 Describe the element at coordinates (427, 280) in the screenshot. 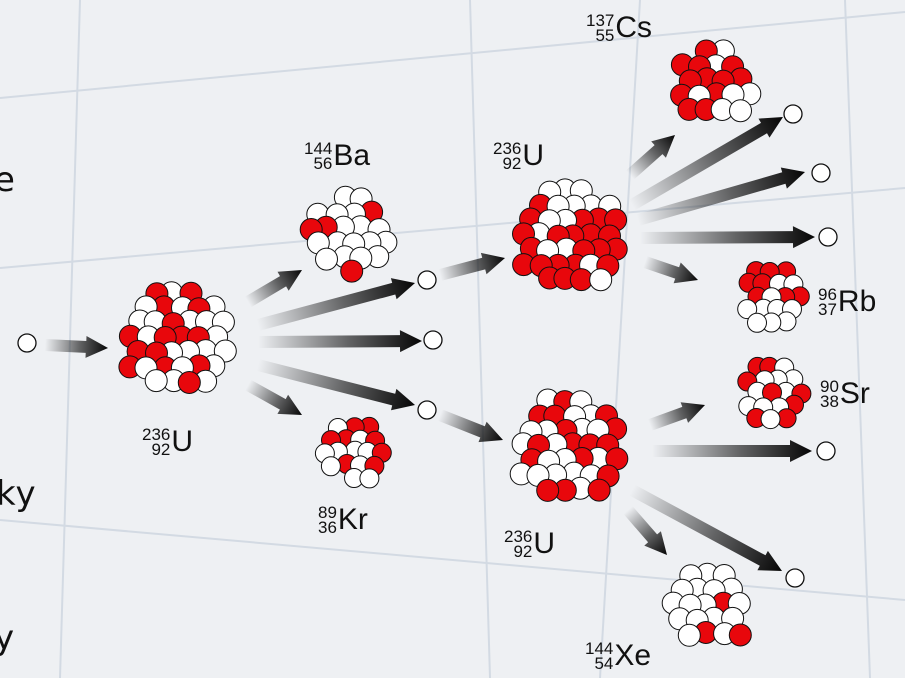

I see `neutron-neutron-a` at that location.